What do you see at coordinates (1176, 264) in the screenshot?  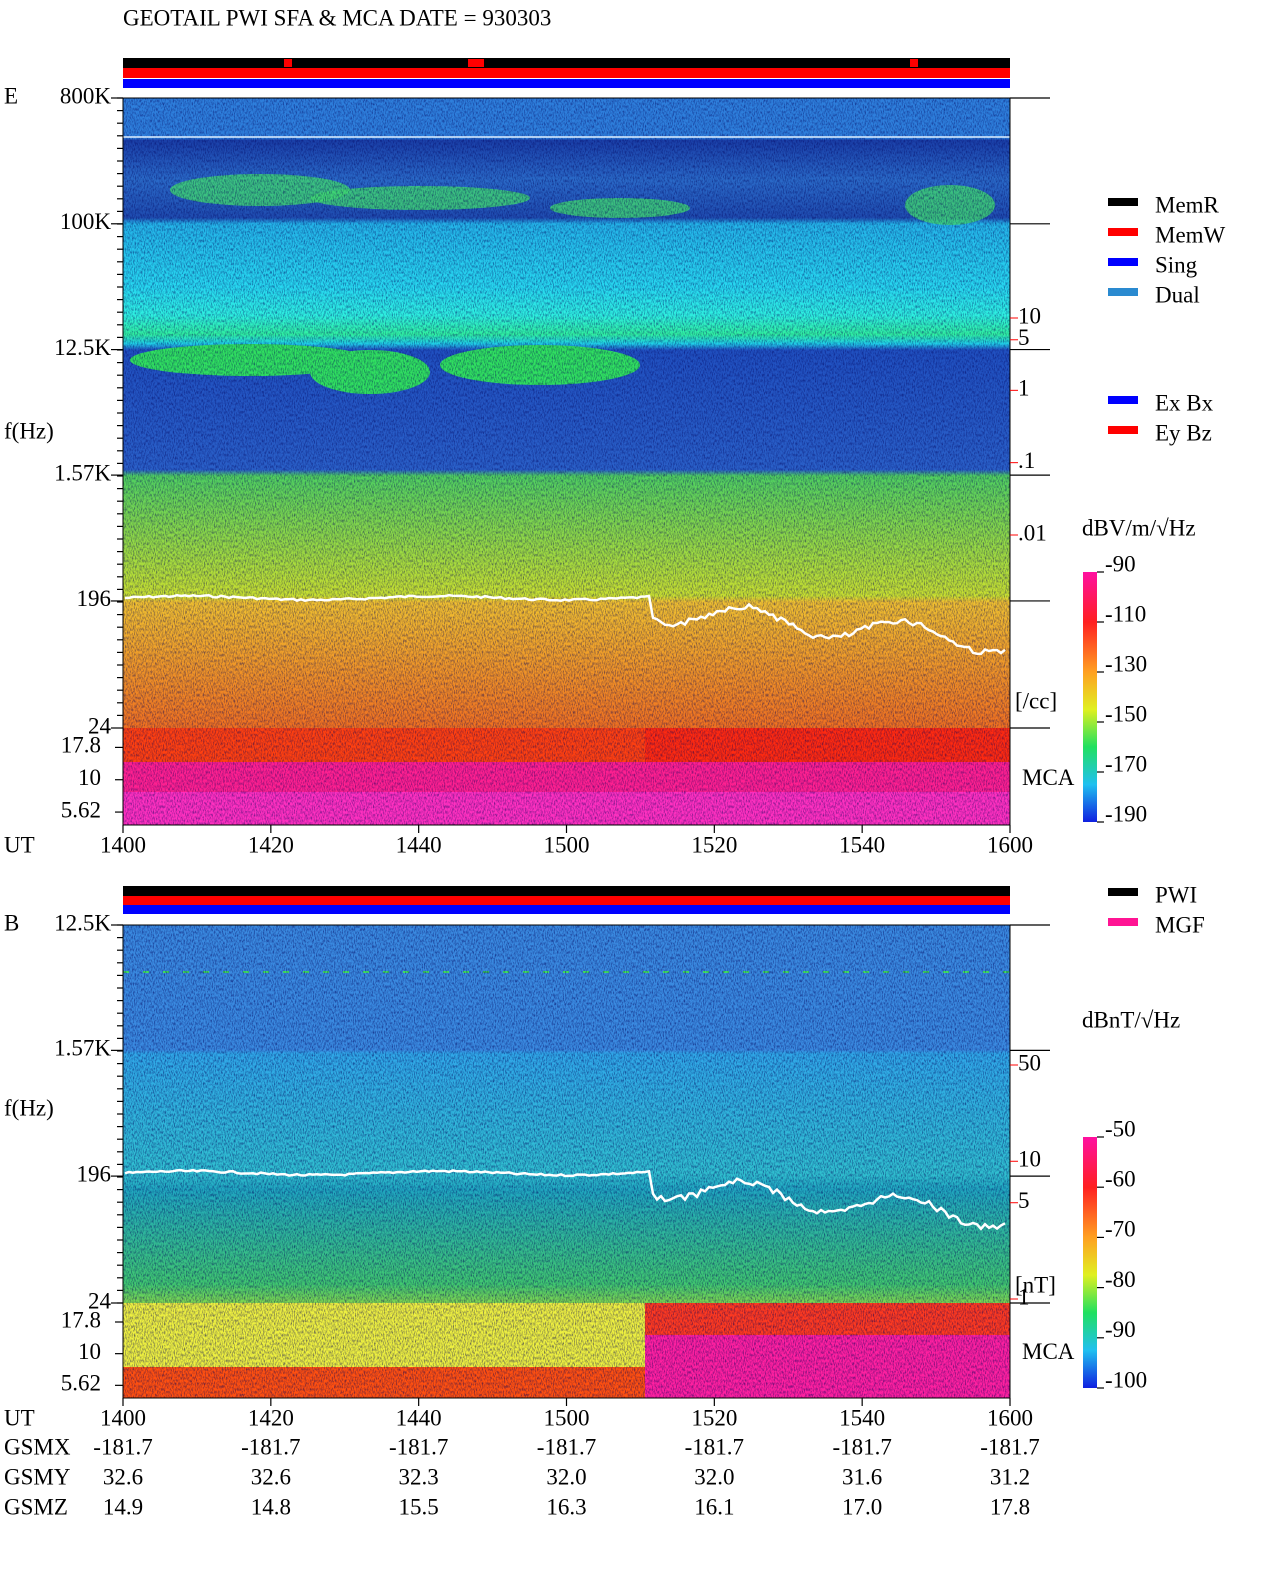 I see `legend-label: Sing` at bounding box center [1176, 264].